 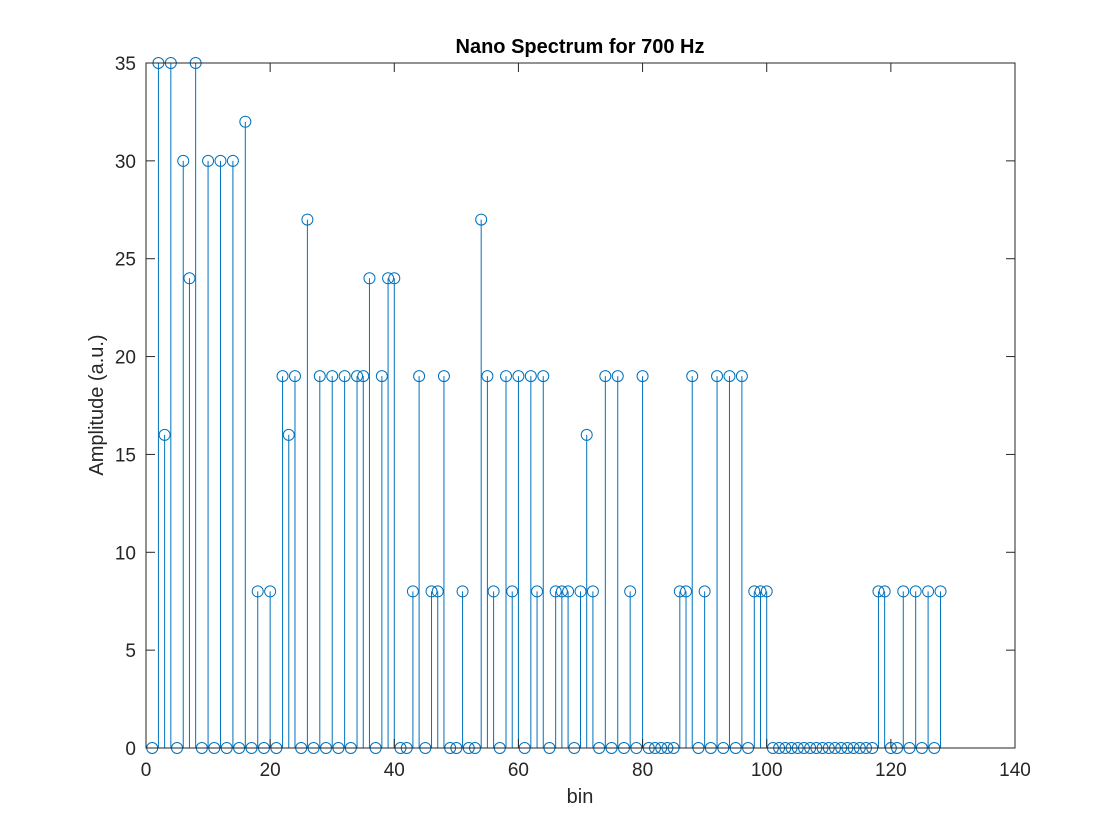 I want to click on y-axis-label: Amplitude (a.u.), so click(x=97, y=404).